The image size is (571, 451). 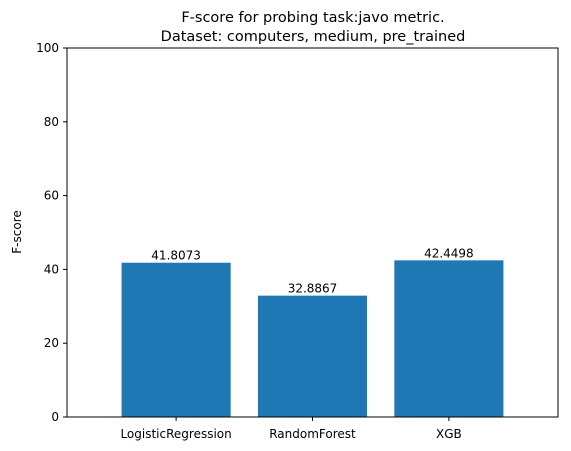 I want to click on x-tick-label: LogisticRegression, so click(x=175, y=434).